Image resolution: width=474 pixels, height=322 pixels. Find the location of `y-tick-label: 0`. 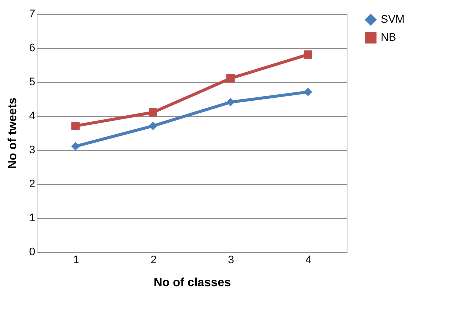

y-tick-label: 0 is located at coordinates (32, 252).